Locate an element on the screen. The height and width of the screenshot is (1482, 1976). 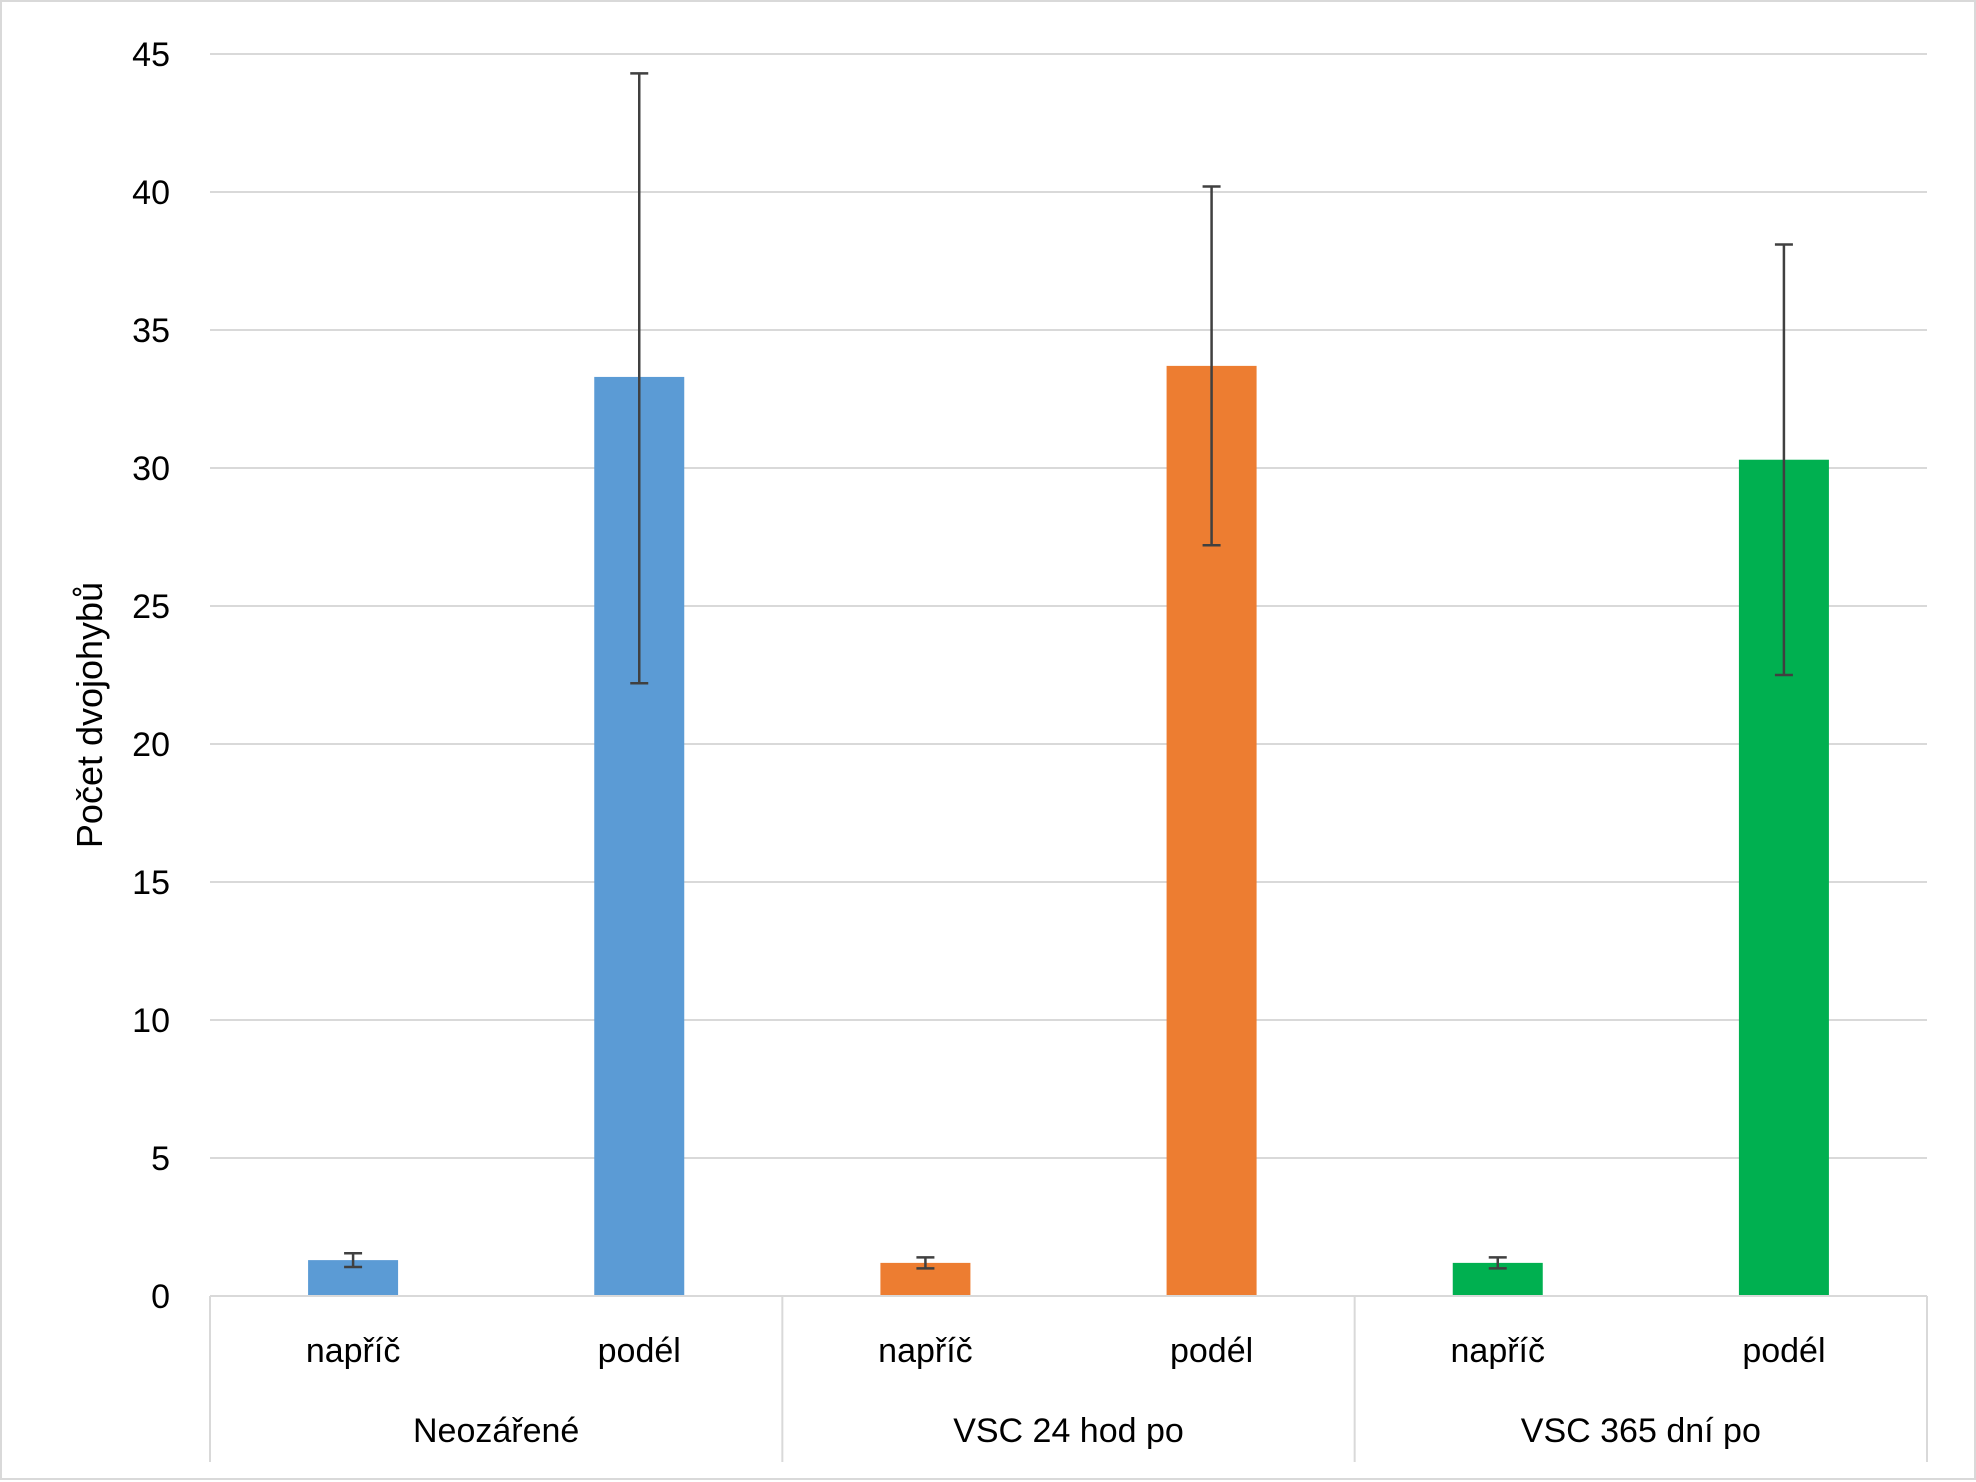
group-label-3: VSC 365 dní po is located at coordinates (1641, 1431).